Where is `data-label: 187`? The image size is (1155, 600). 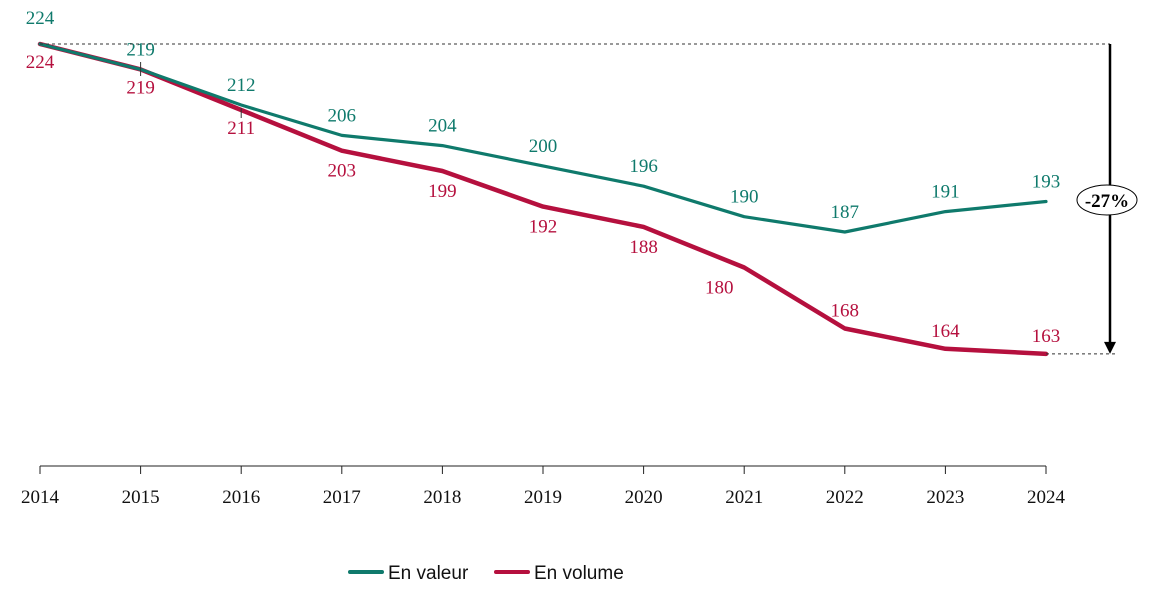
data-label: 187 is located at coordinates (845, 212).